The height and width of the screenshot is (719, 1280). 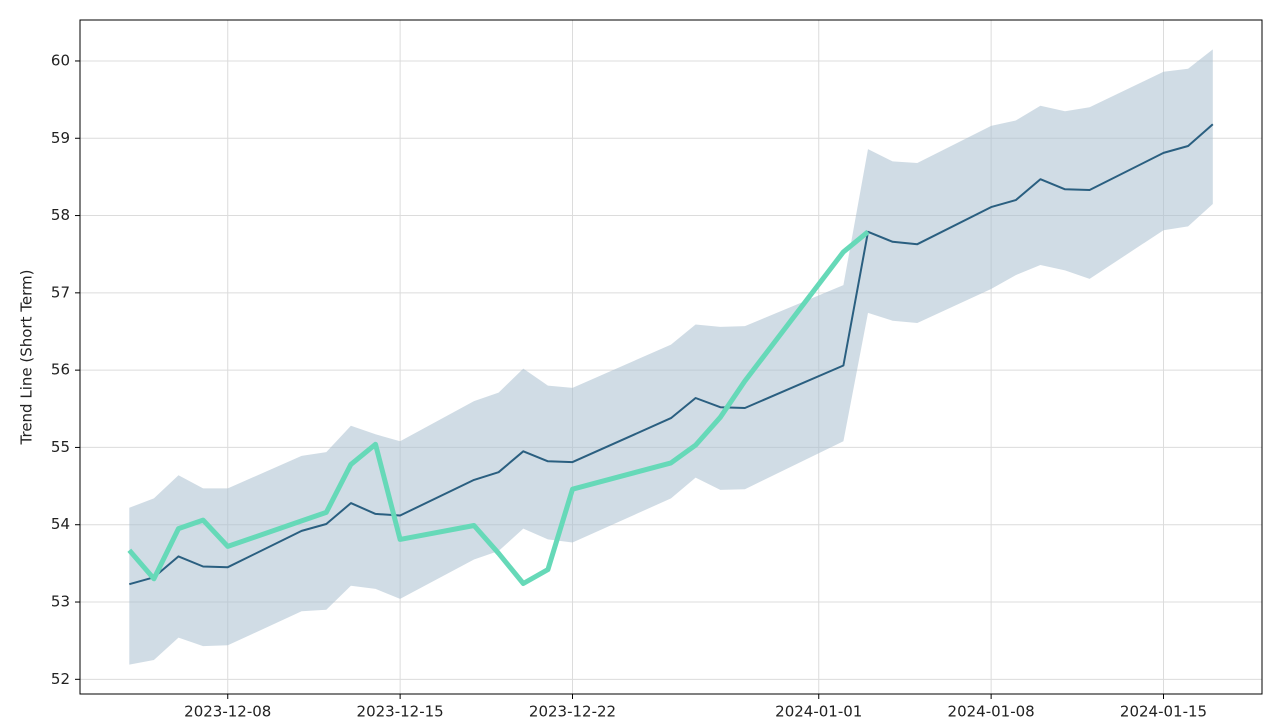 What do you see at coordinates (227, 711) in the screenshot?
I see `x-tick-label: 2023-12-08` at bounding box center [227, 711].